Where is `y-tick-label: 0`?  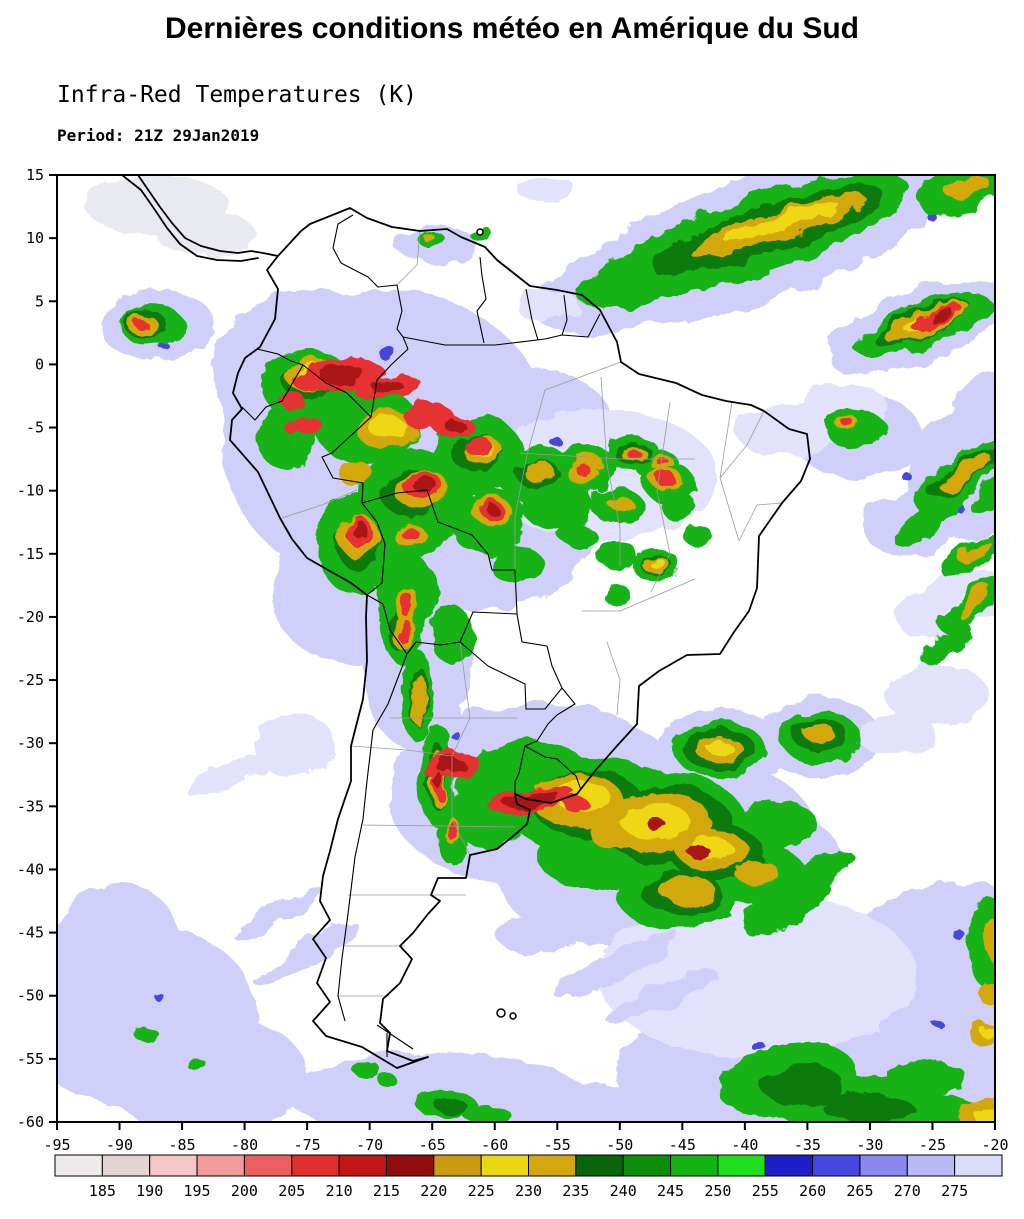
y-tick-label: 0 is located at coordinates (39, 364).